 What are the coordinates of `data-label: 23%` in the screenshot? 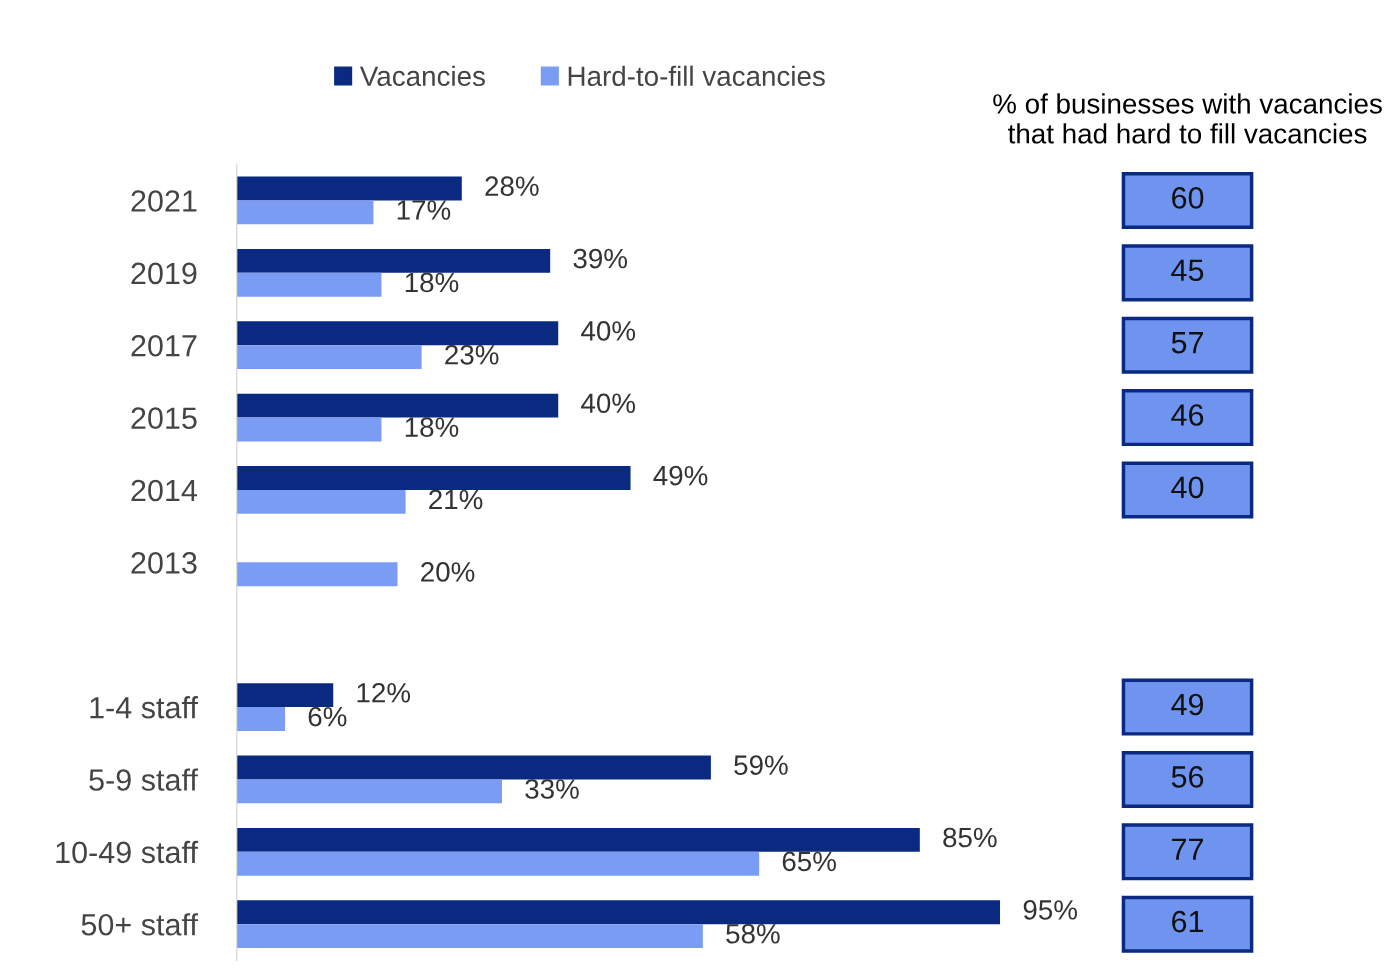 It's located at (472, 354).